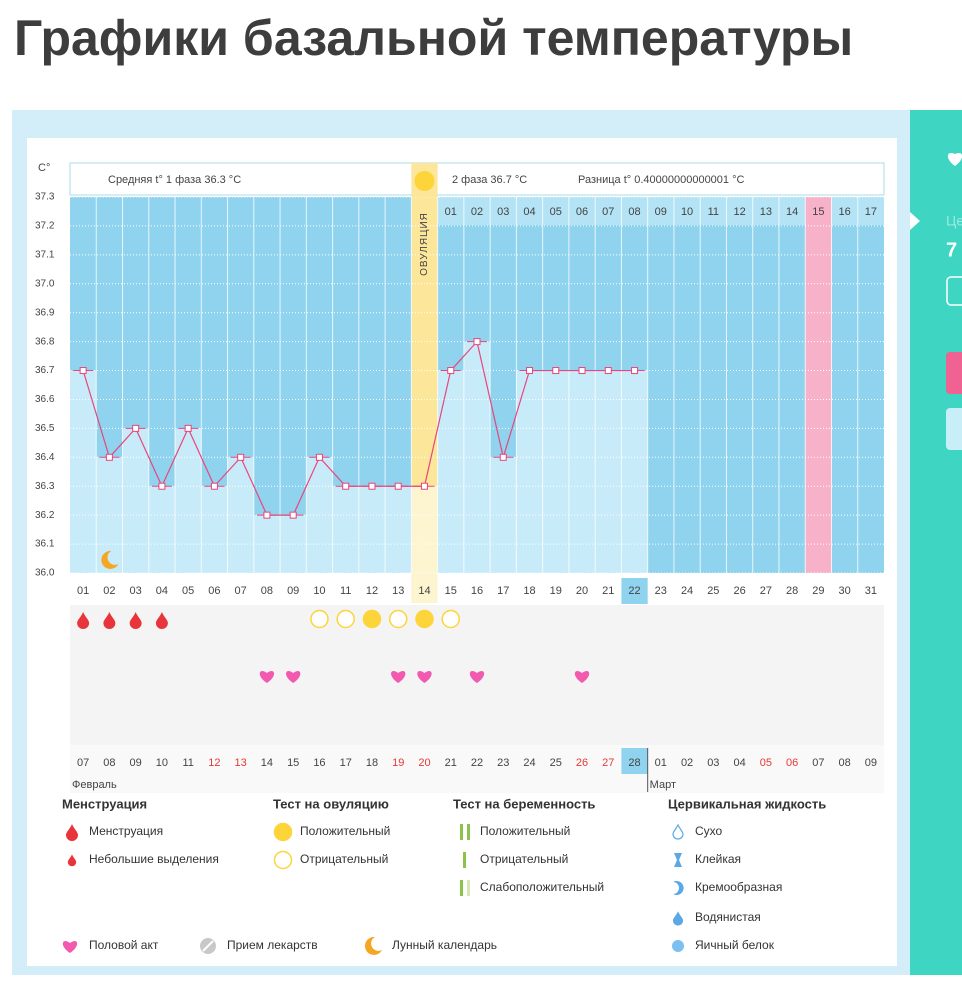 The image size is (962, 995). I want to click on ovulation-label: ОВУЛЯЦИЯ, so click(424, 244).